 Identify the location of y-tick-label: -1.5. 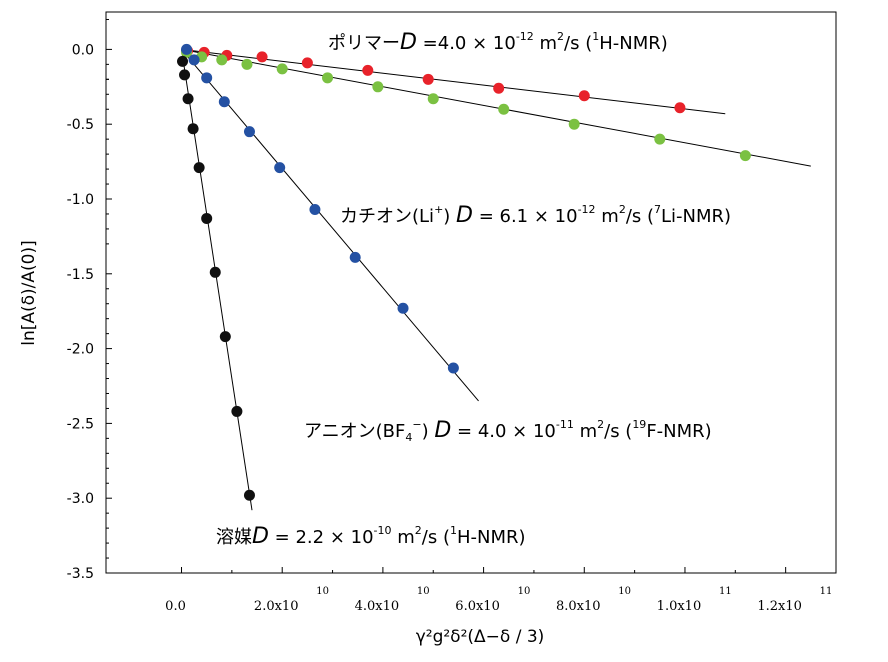
(80, 275).